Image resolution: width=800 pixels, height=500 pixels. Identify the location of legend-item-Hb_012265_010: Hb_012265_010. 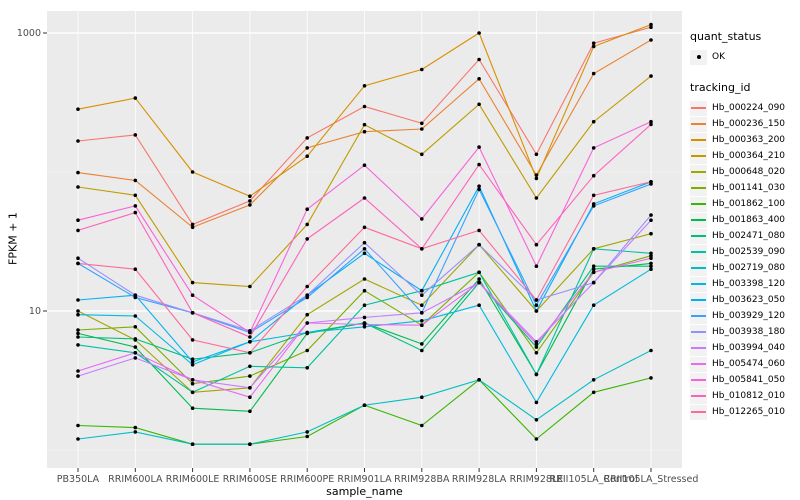
(744, 412).